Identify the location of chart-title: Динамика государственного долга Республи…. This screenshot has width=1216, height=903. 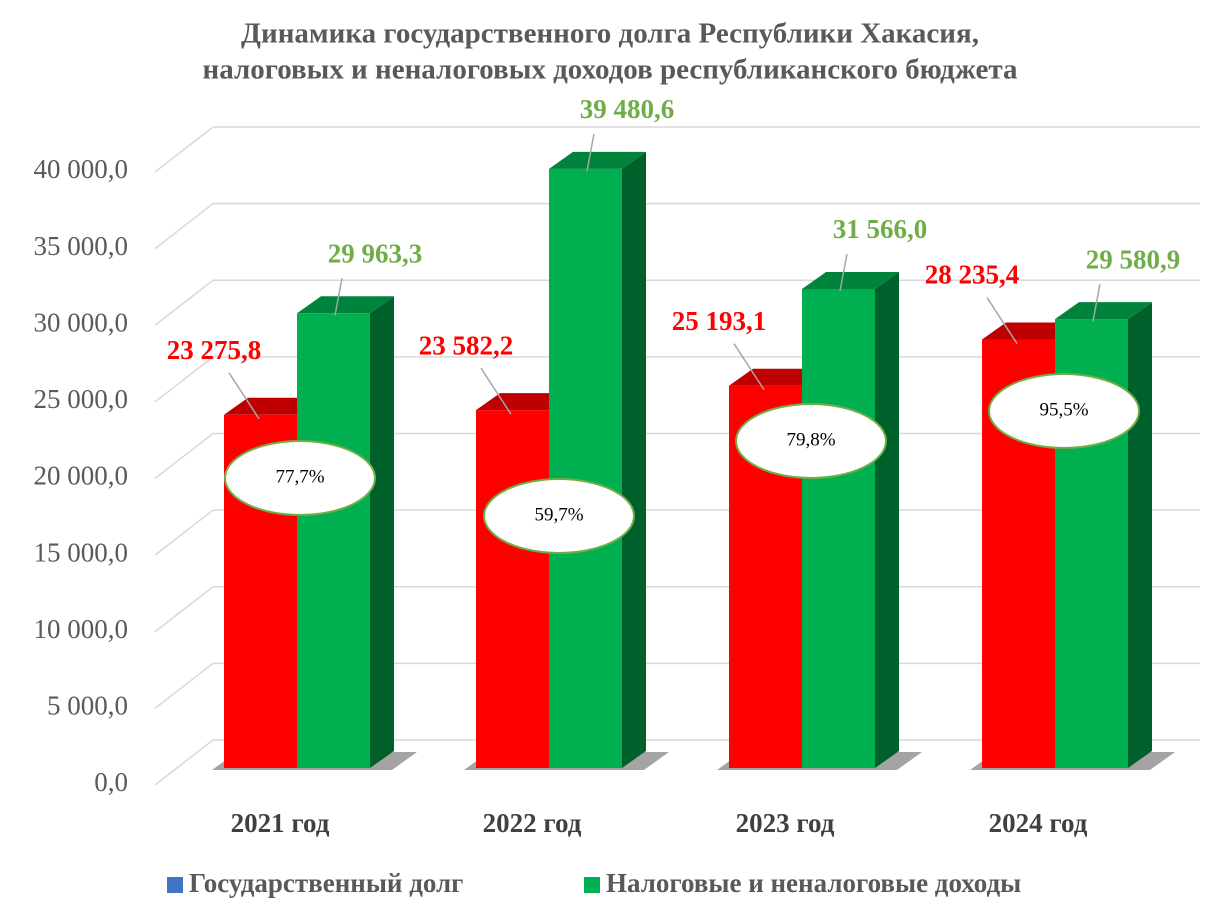
(610, 34).